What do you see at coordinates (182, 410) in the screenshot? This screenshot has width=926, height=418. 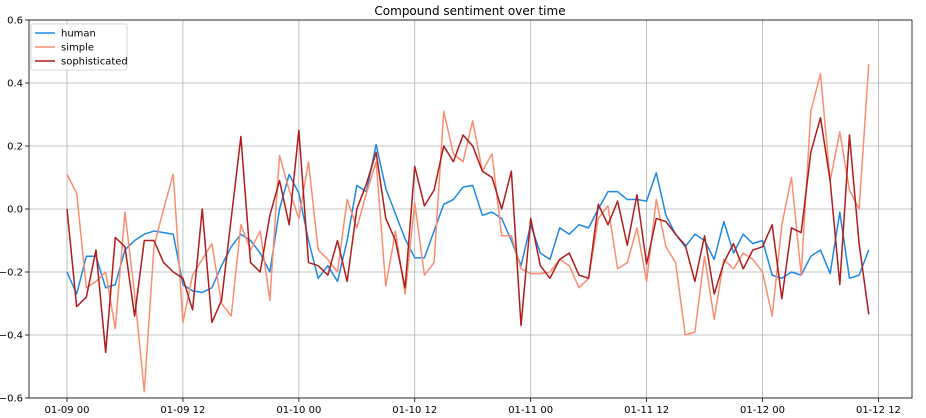 I see `x-tick-label: 01-09 12` at bounding box center [182, 410].